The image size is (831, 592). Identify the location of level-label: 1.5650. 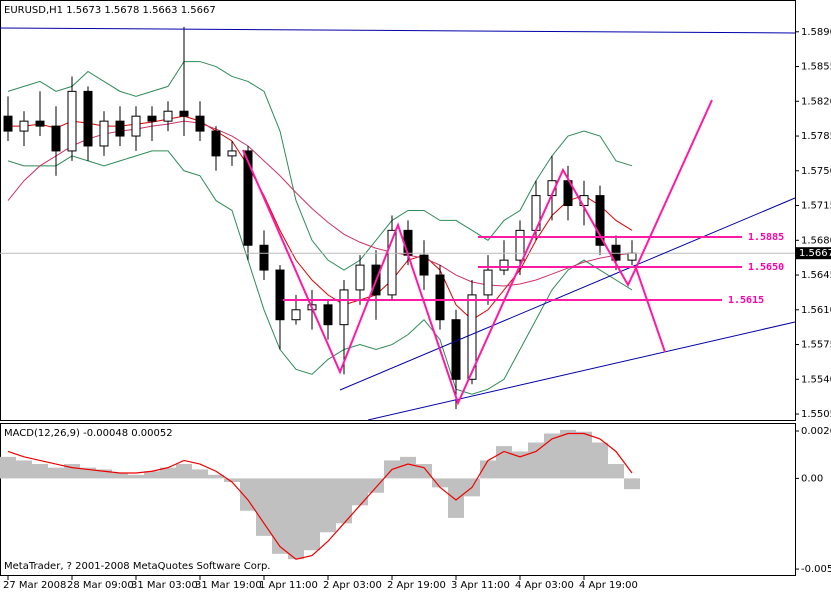
(766, 267).